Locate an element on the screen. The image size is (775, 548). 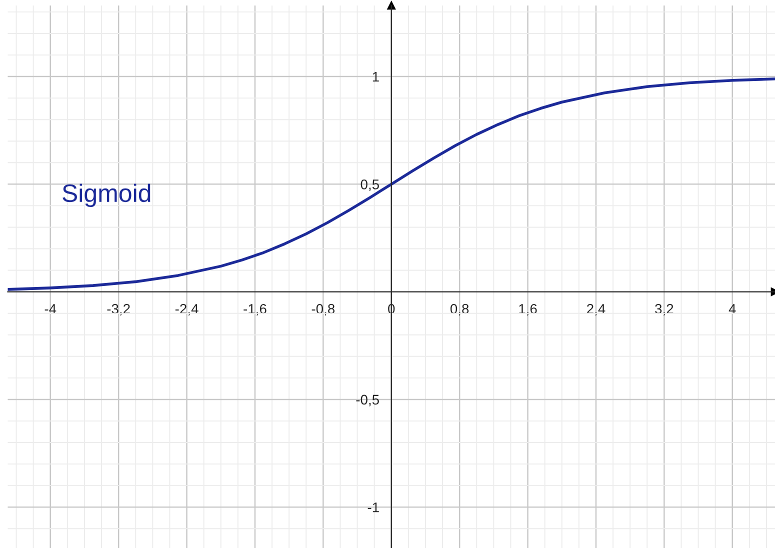
annotation: Sigmoid is located at coordinates (106, 196).